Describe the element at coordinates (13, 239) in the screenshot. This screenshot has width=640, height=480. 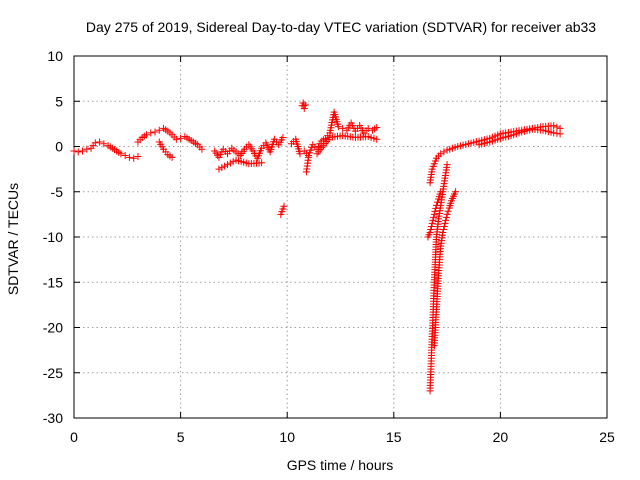
I see `y-axis-label: SDTVAR / TECUs` at that location.